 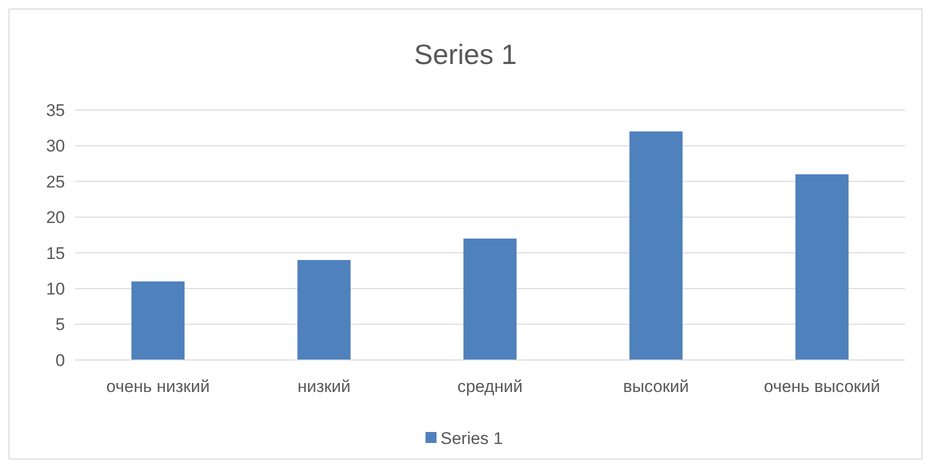 I want to click on y-tick-label: 5, so click(x=60, y=324).